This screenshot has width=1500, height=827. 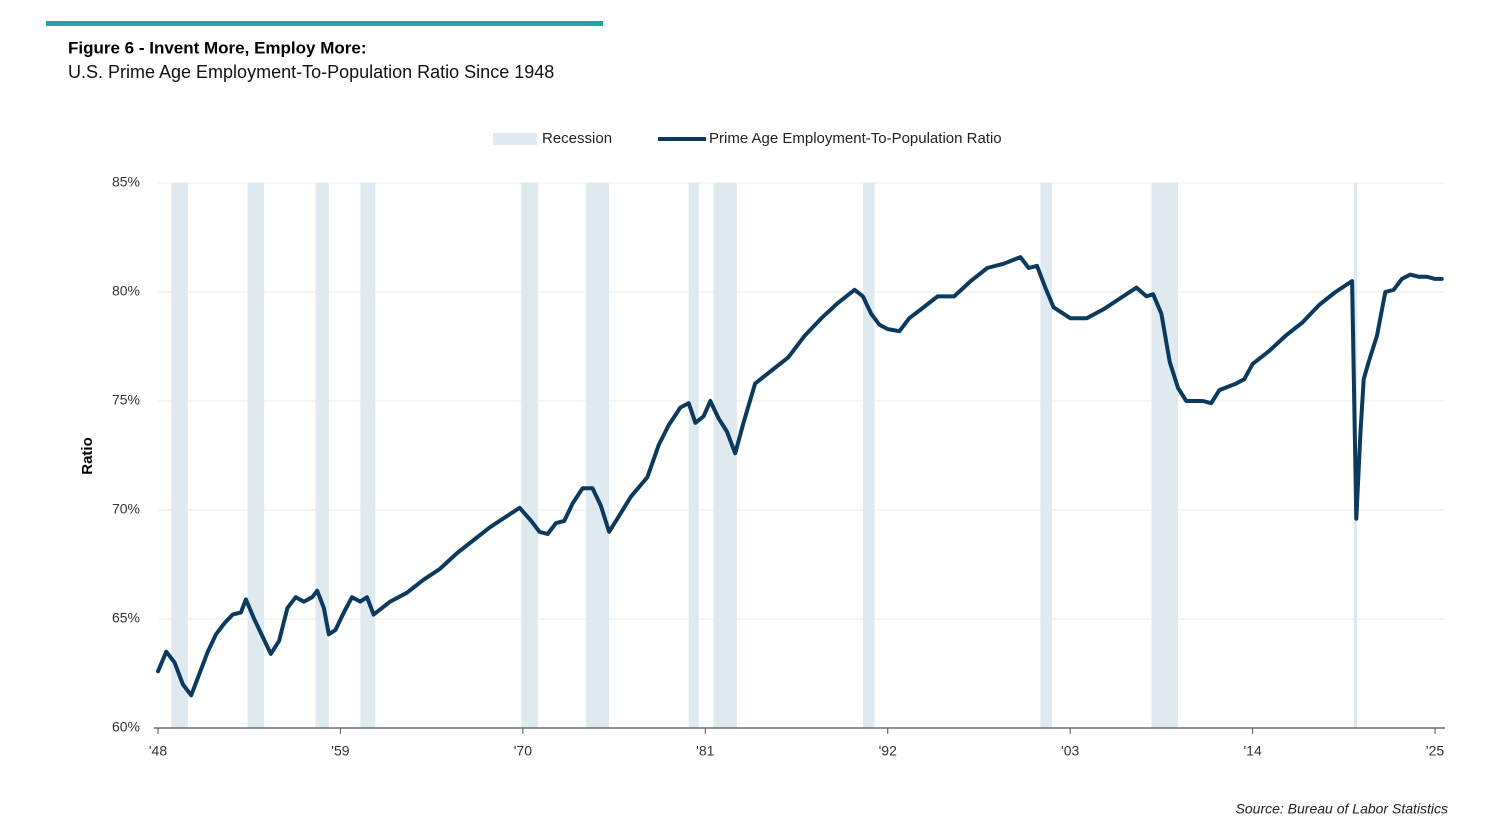 What do you see at coordinates (515, 139) in the screenshot?
I see `legend-swatch` at bounding box center [515, 139].